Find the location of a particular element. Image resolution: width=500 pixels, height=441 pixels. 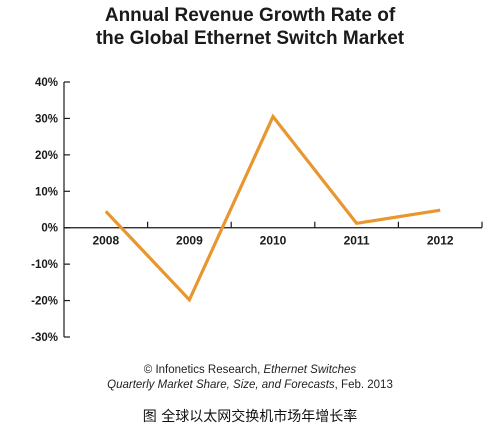

source-line-1-italic: Ethernet Switches is located at coordinates (310, 370).